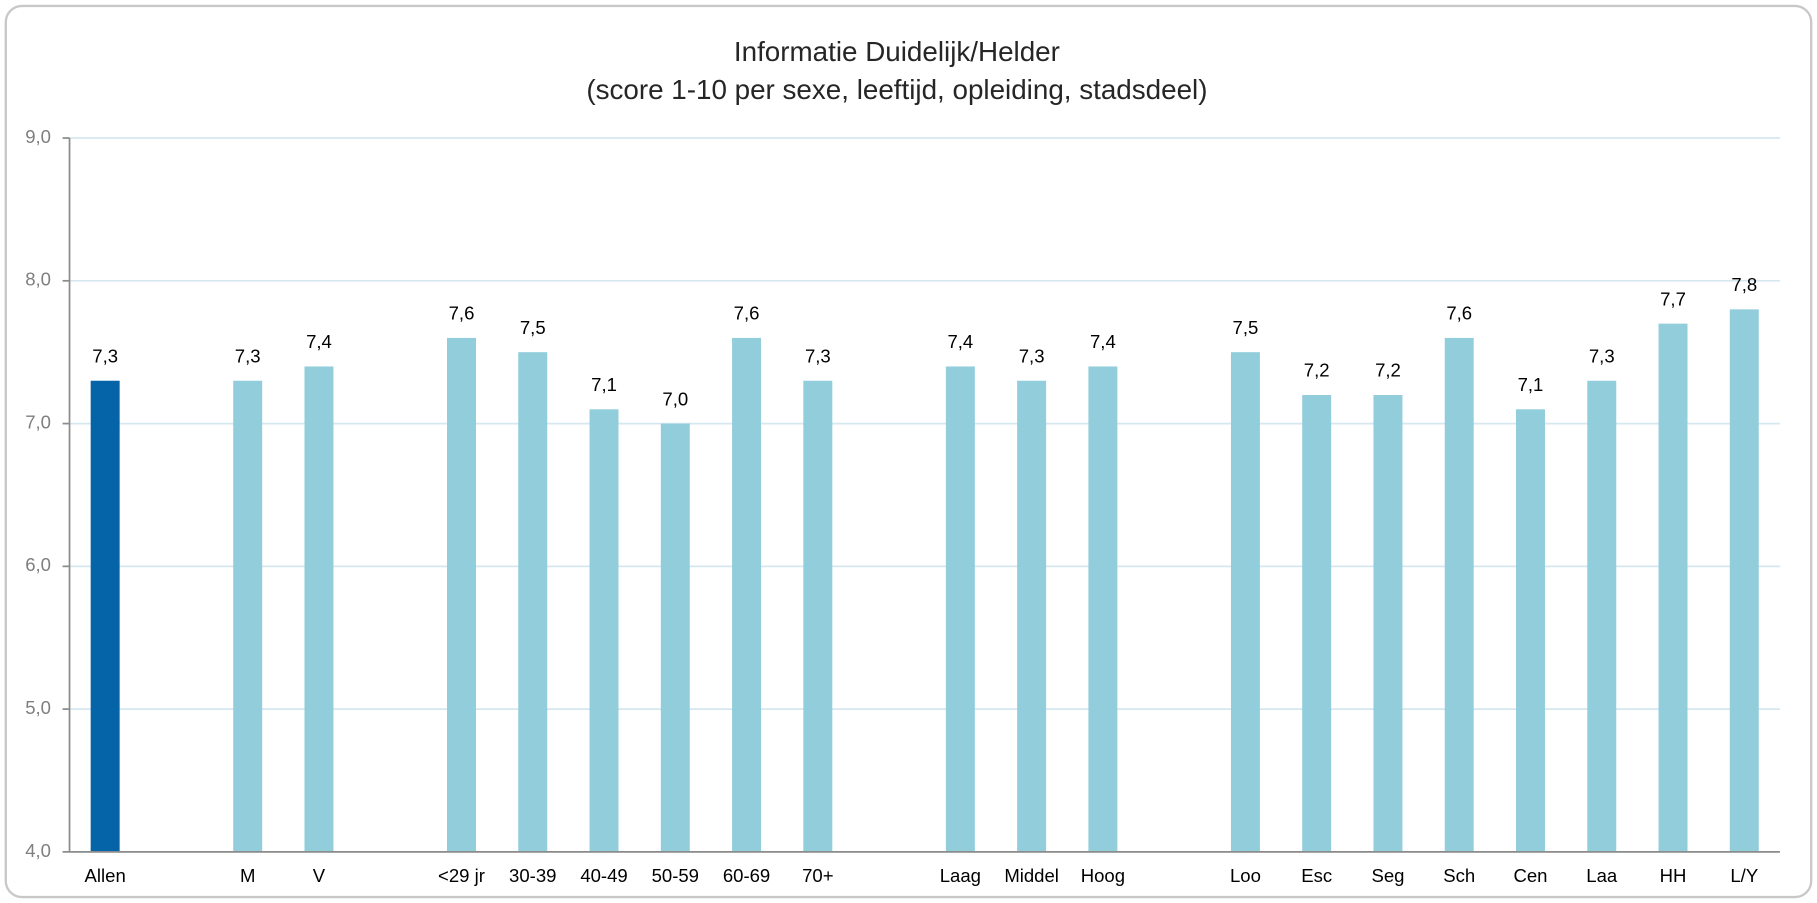 The image size is (1817, 903). I want to click on x-tick-label: HH, so click(1673, 875).